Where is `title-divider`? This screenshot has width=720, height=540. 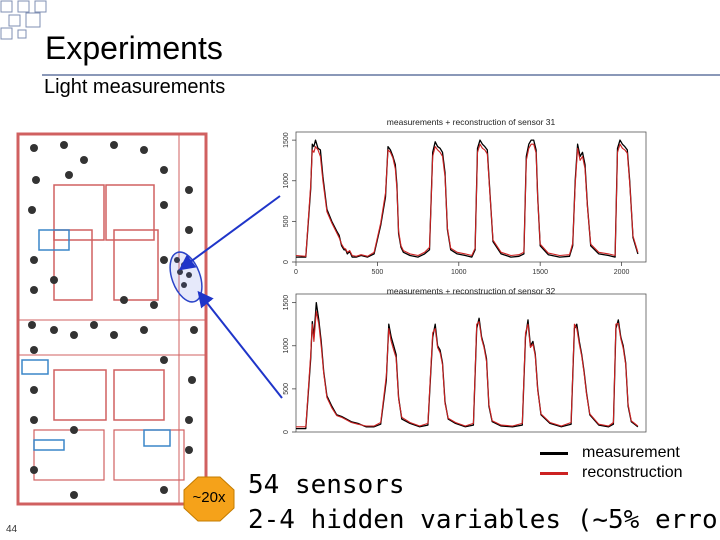
title-divider is located at coordinates (381, 75).